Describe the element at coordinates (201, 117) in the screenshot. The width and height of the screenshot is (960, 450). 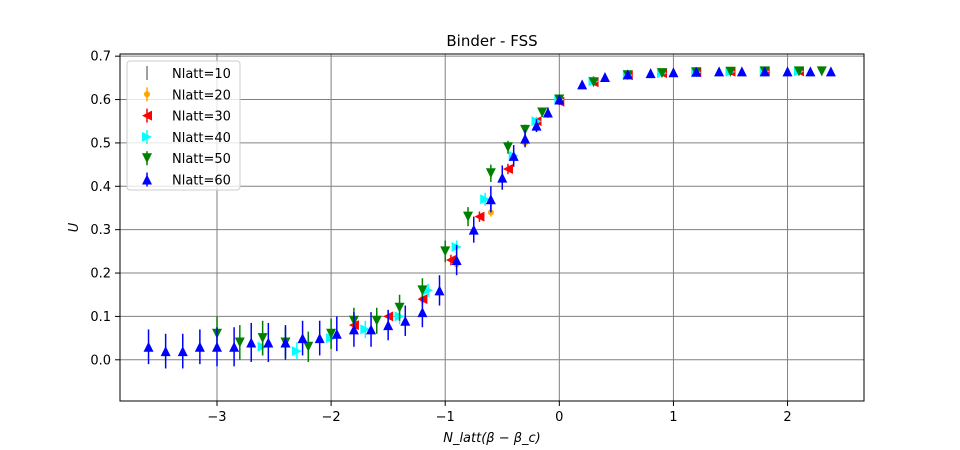
I see `legend-label: Nlatt=30` at that location.